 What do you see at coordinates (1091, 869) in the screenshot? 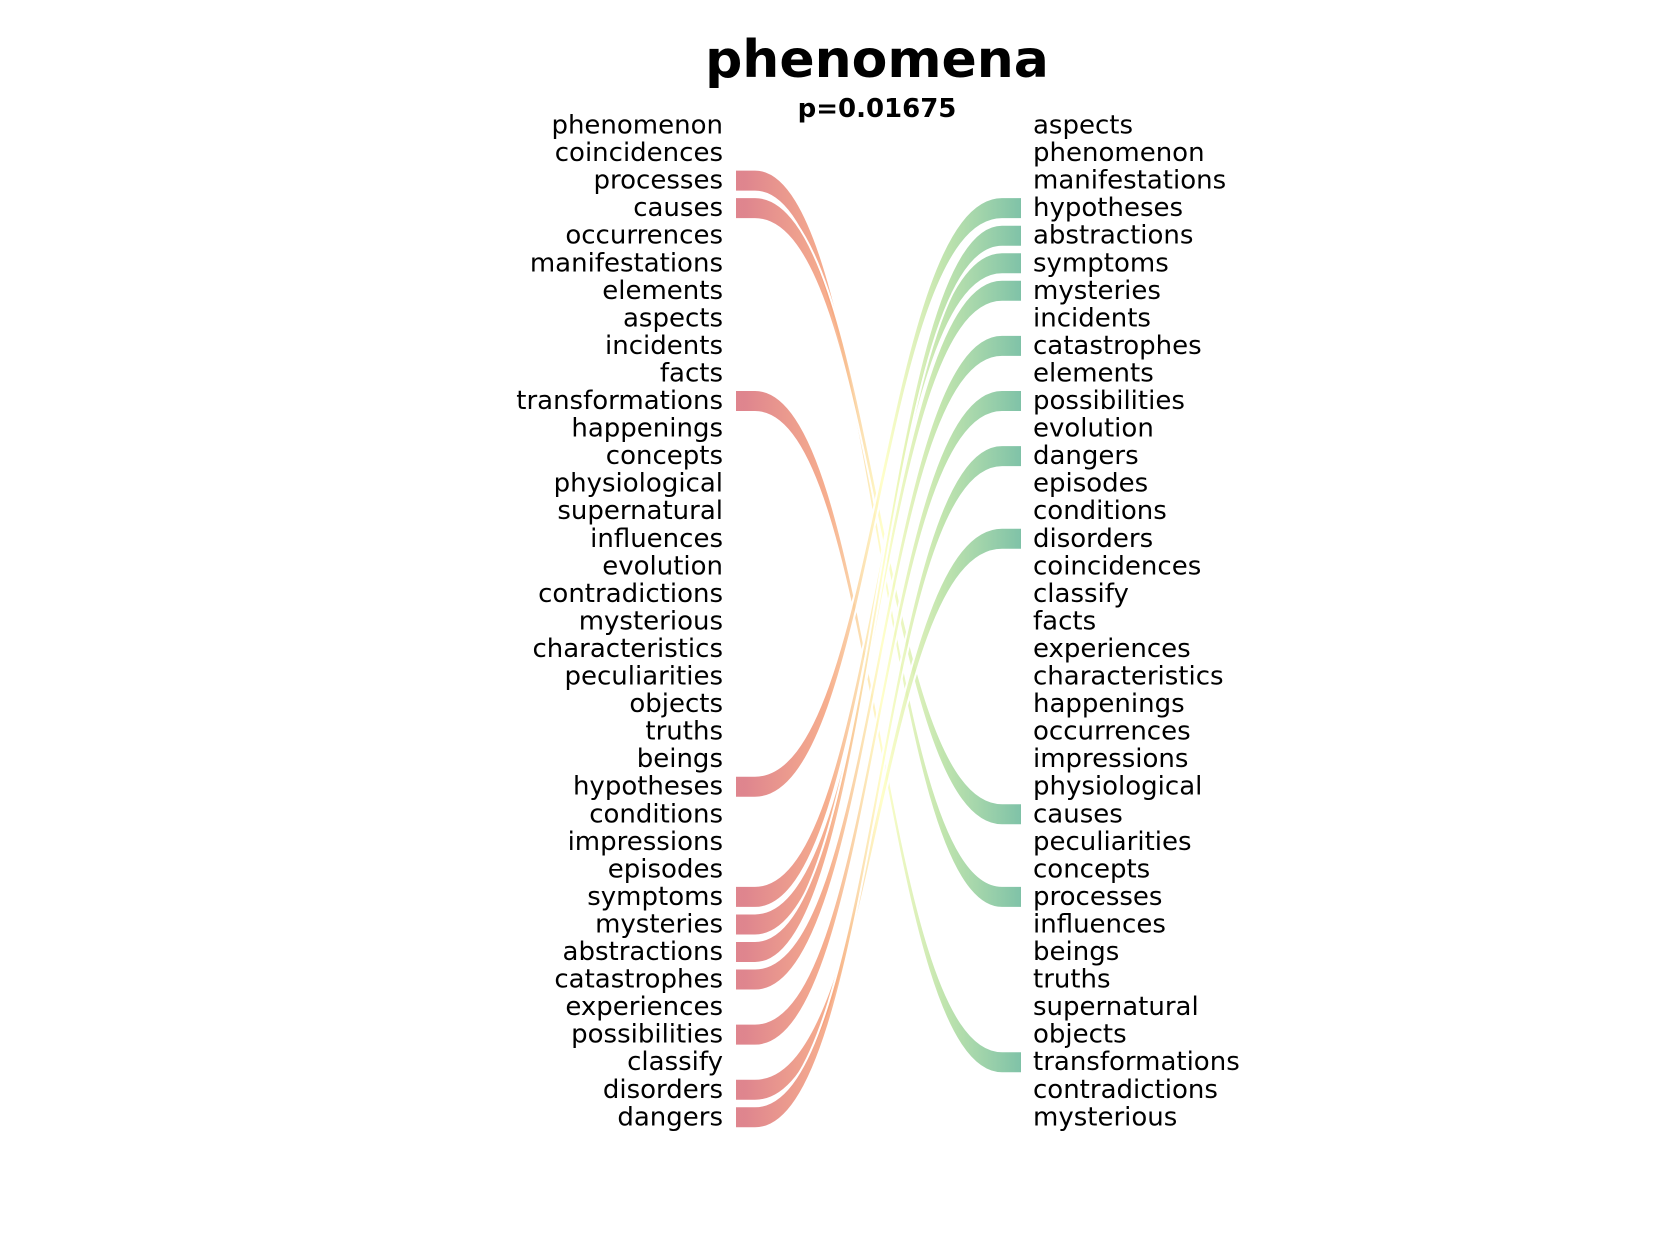
I see `right-word-label: concepts` at bounding box center [1091, 869].